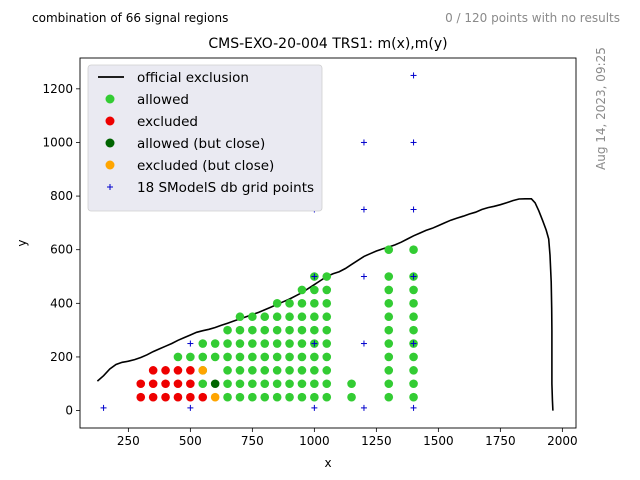  What do you see at coordinates (110, 187) in the screenshot?
I see `legend-plus-swatch` at bounding box center [110, 187].